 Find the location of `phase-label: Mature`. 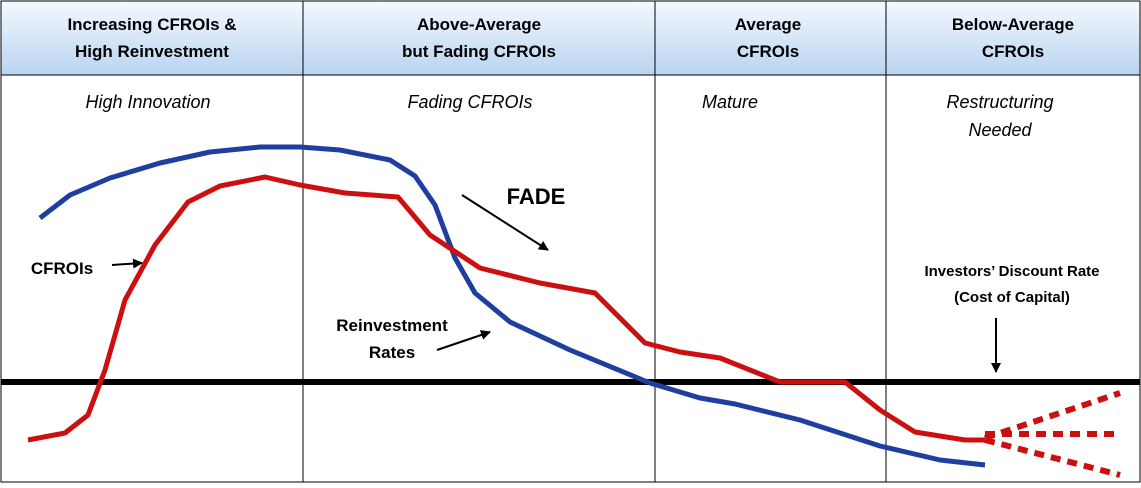

phase-label: Mature is located at coordinates (730, 102).